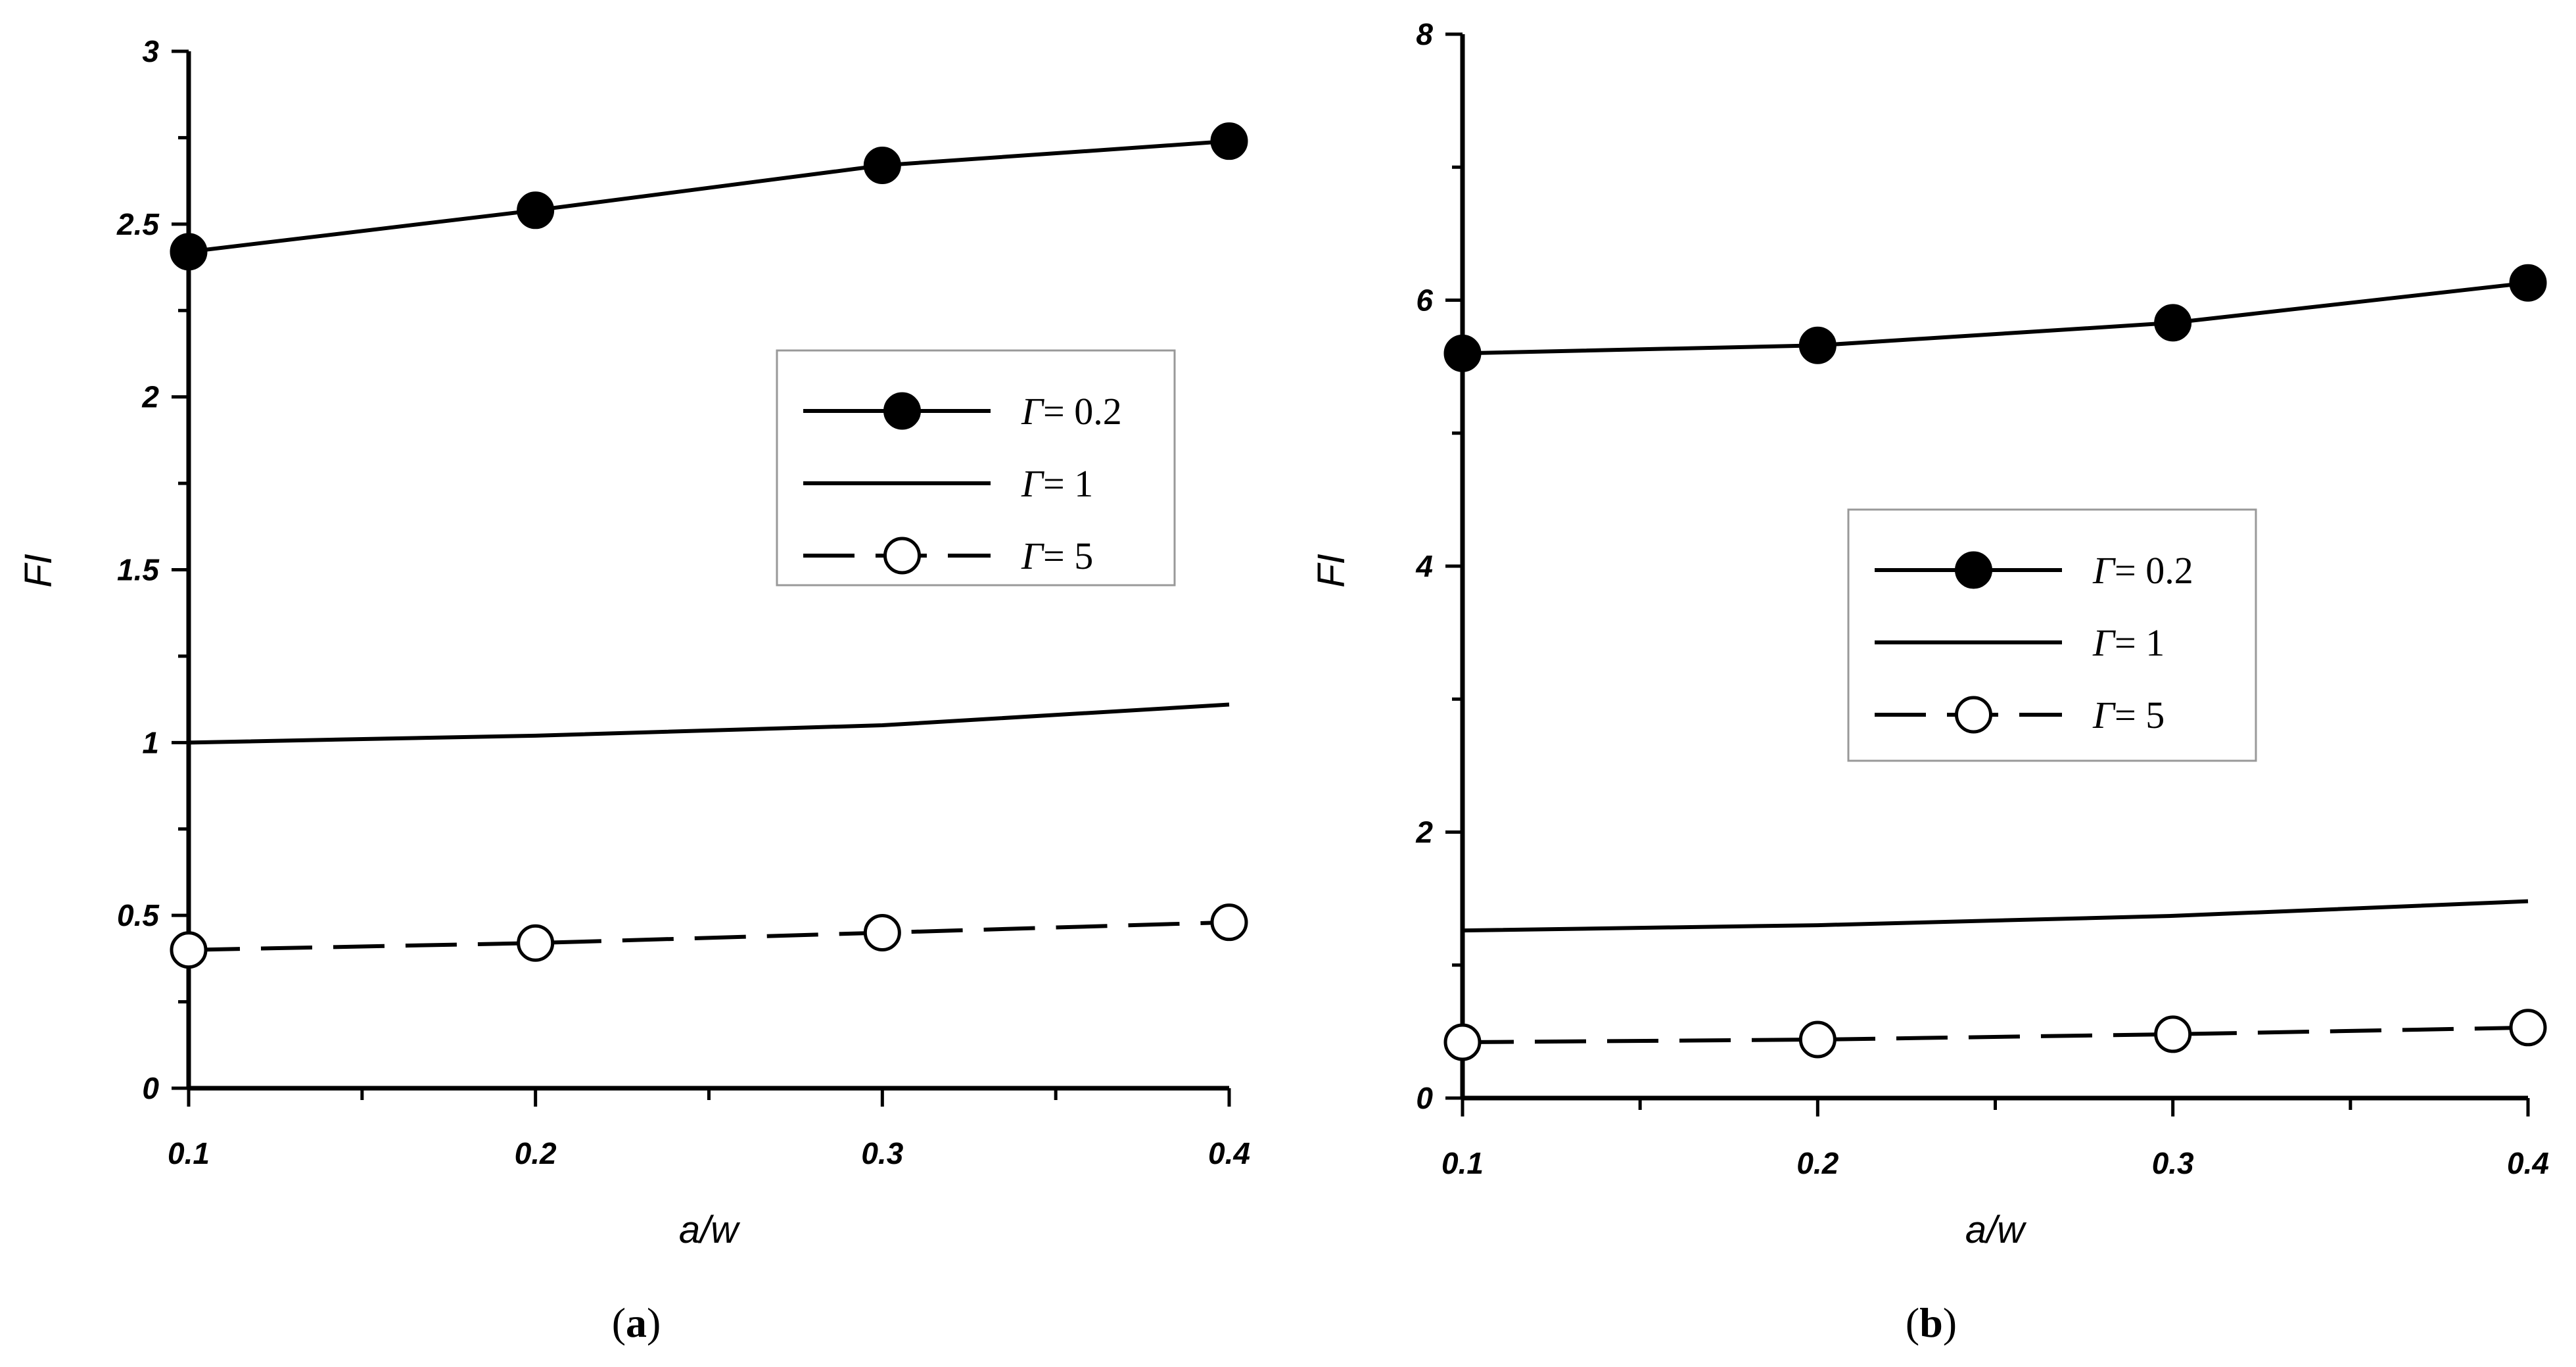 The image size is (2576, 1367). I want to click on y-tick-label: 3, so click(150, 51).